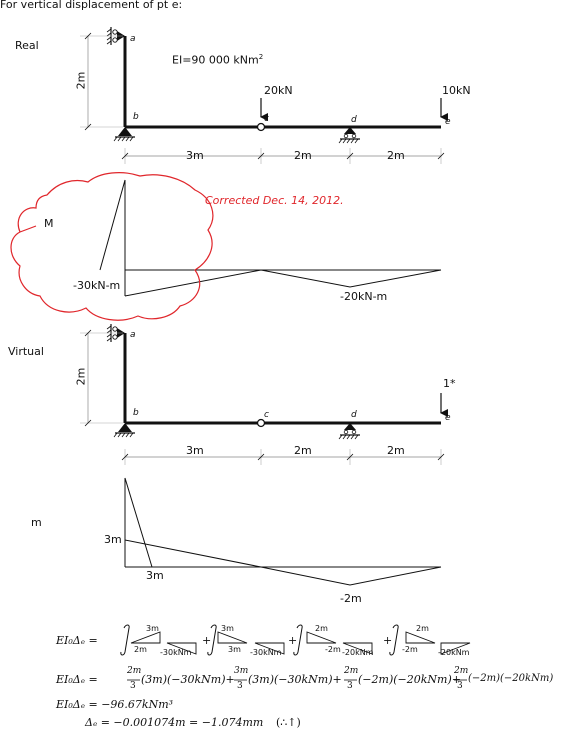  Describe the element at coordinates (112, 246) in the screenshot. I see `revision-cloud` at that location.